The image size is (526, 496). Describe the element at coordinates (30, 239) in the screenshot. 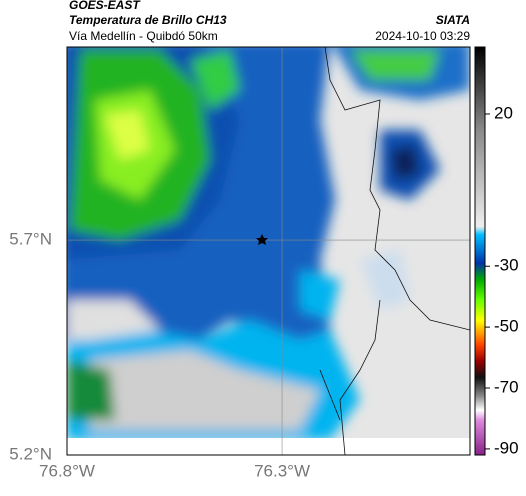

I see `y-tick-label: 5.7°N` at that location.